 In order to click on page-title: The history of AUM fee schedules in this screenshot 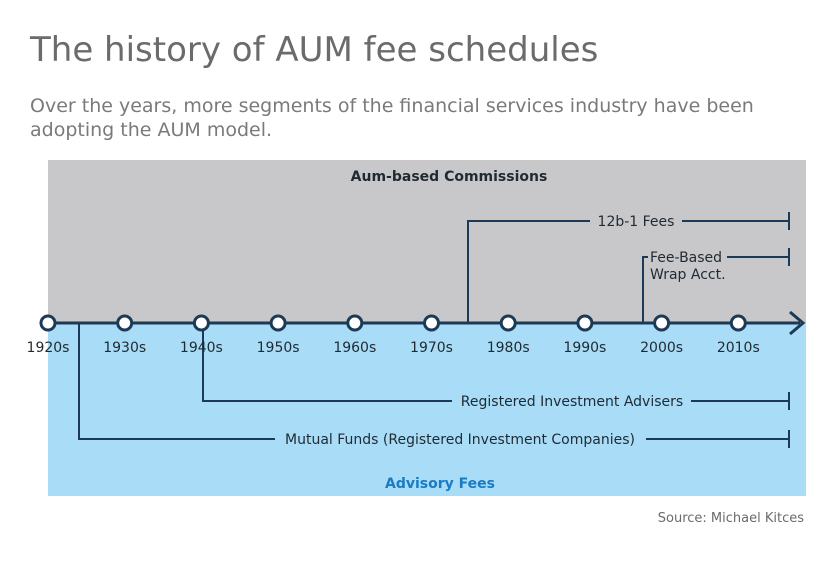, I will do `click(314, 50)`.